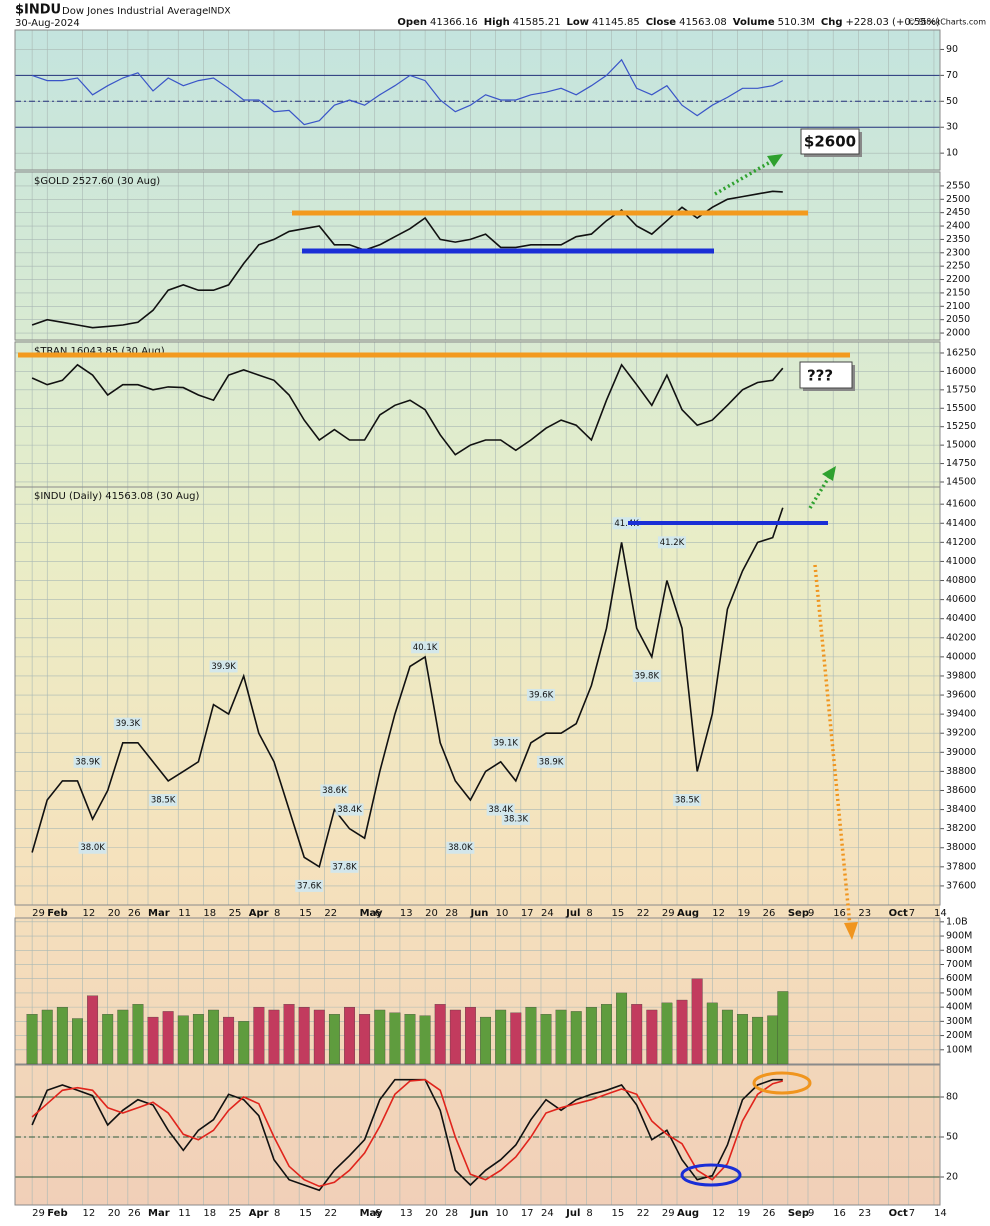  I want to click on y-tick-label: 2500, so click(958, 199).